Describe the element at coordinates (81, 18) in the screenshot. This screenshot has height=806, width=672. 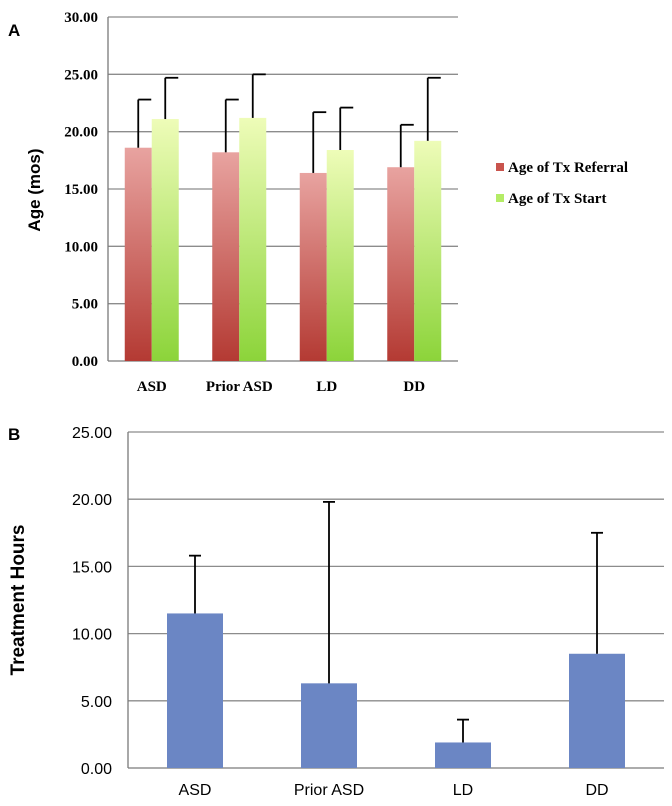
I see `chart-a-y-tick-label: 30.00` at that location.